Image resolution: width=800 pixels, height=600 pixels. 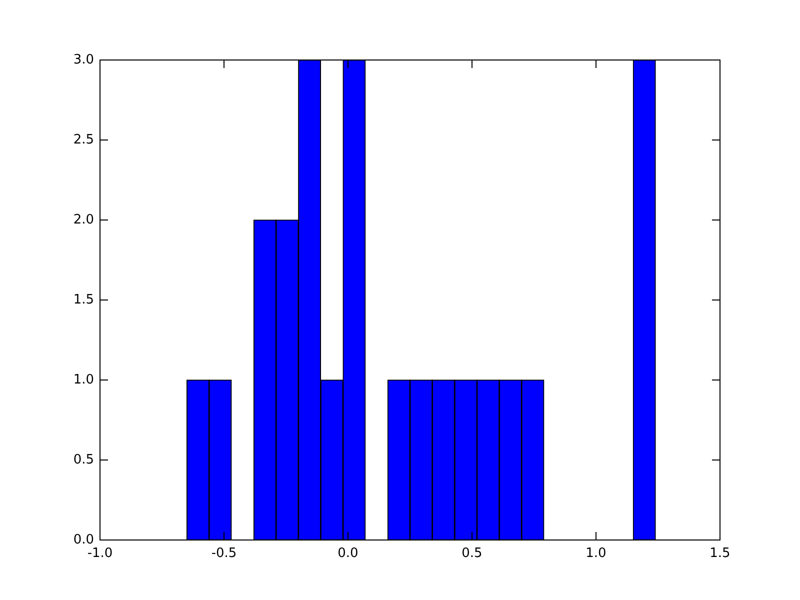 I want to click on x-tick-label: 1.0, so click(x=596, y=554).